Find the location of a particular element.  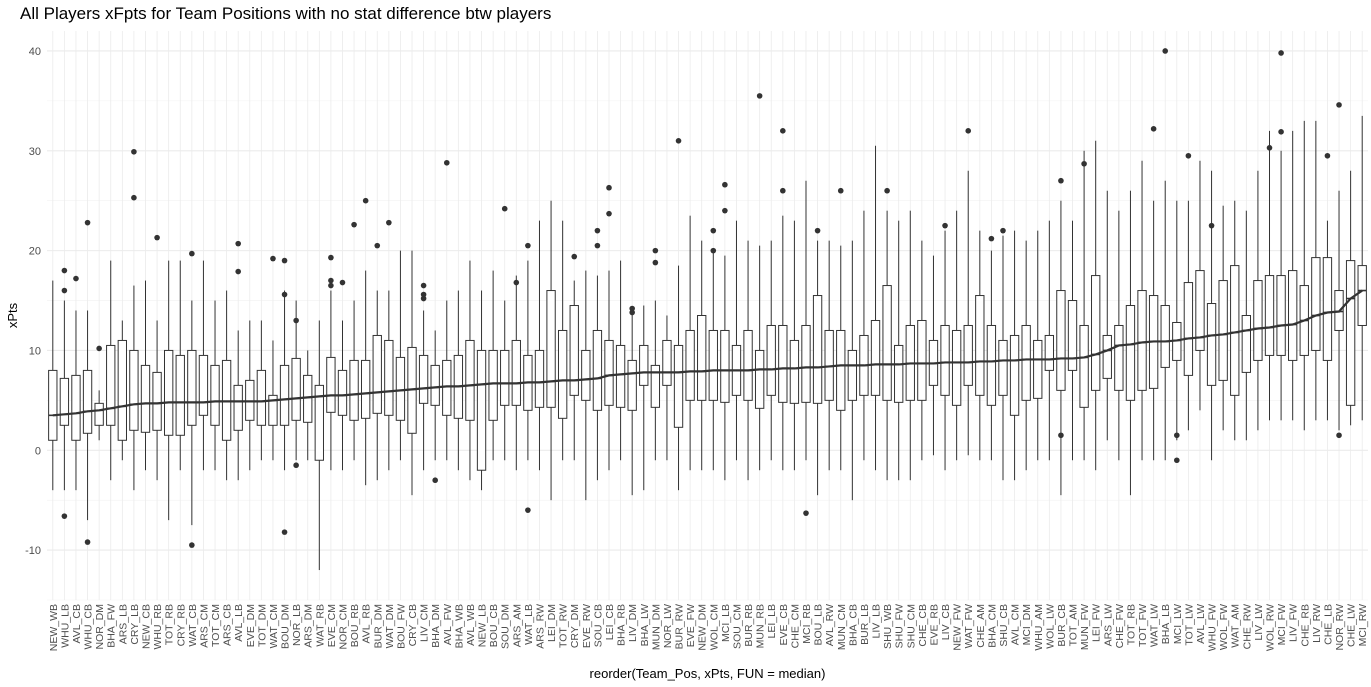

x-tick-label: WAT_FW is located at coordinates (969, 626).